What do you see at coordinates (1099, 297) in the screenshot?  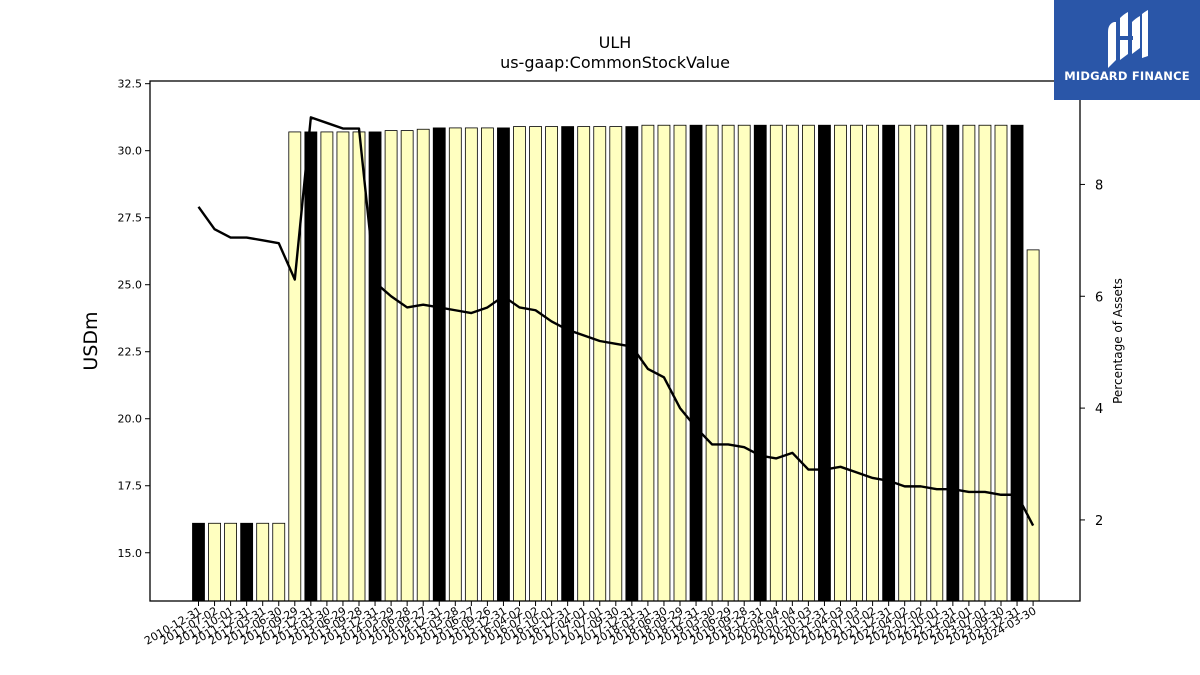 I see `y2-tick-label: 6` at bounding box center [1099, 297].